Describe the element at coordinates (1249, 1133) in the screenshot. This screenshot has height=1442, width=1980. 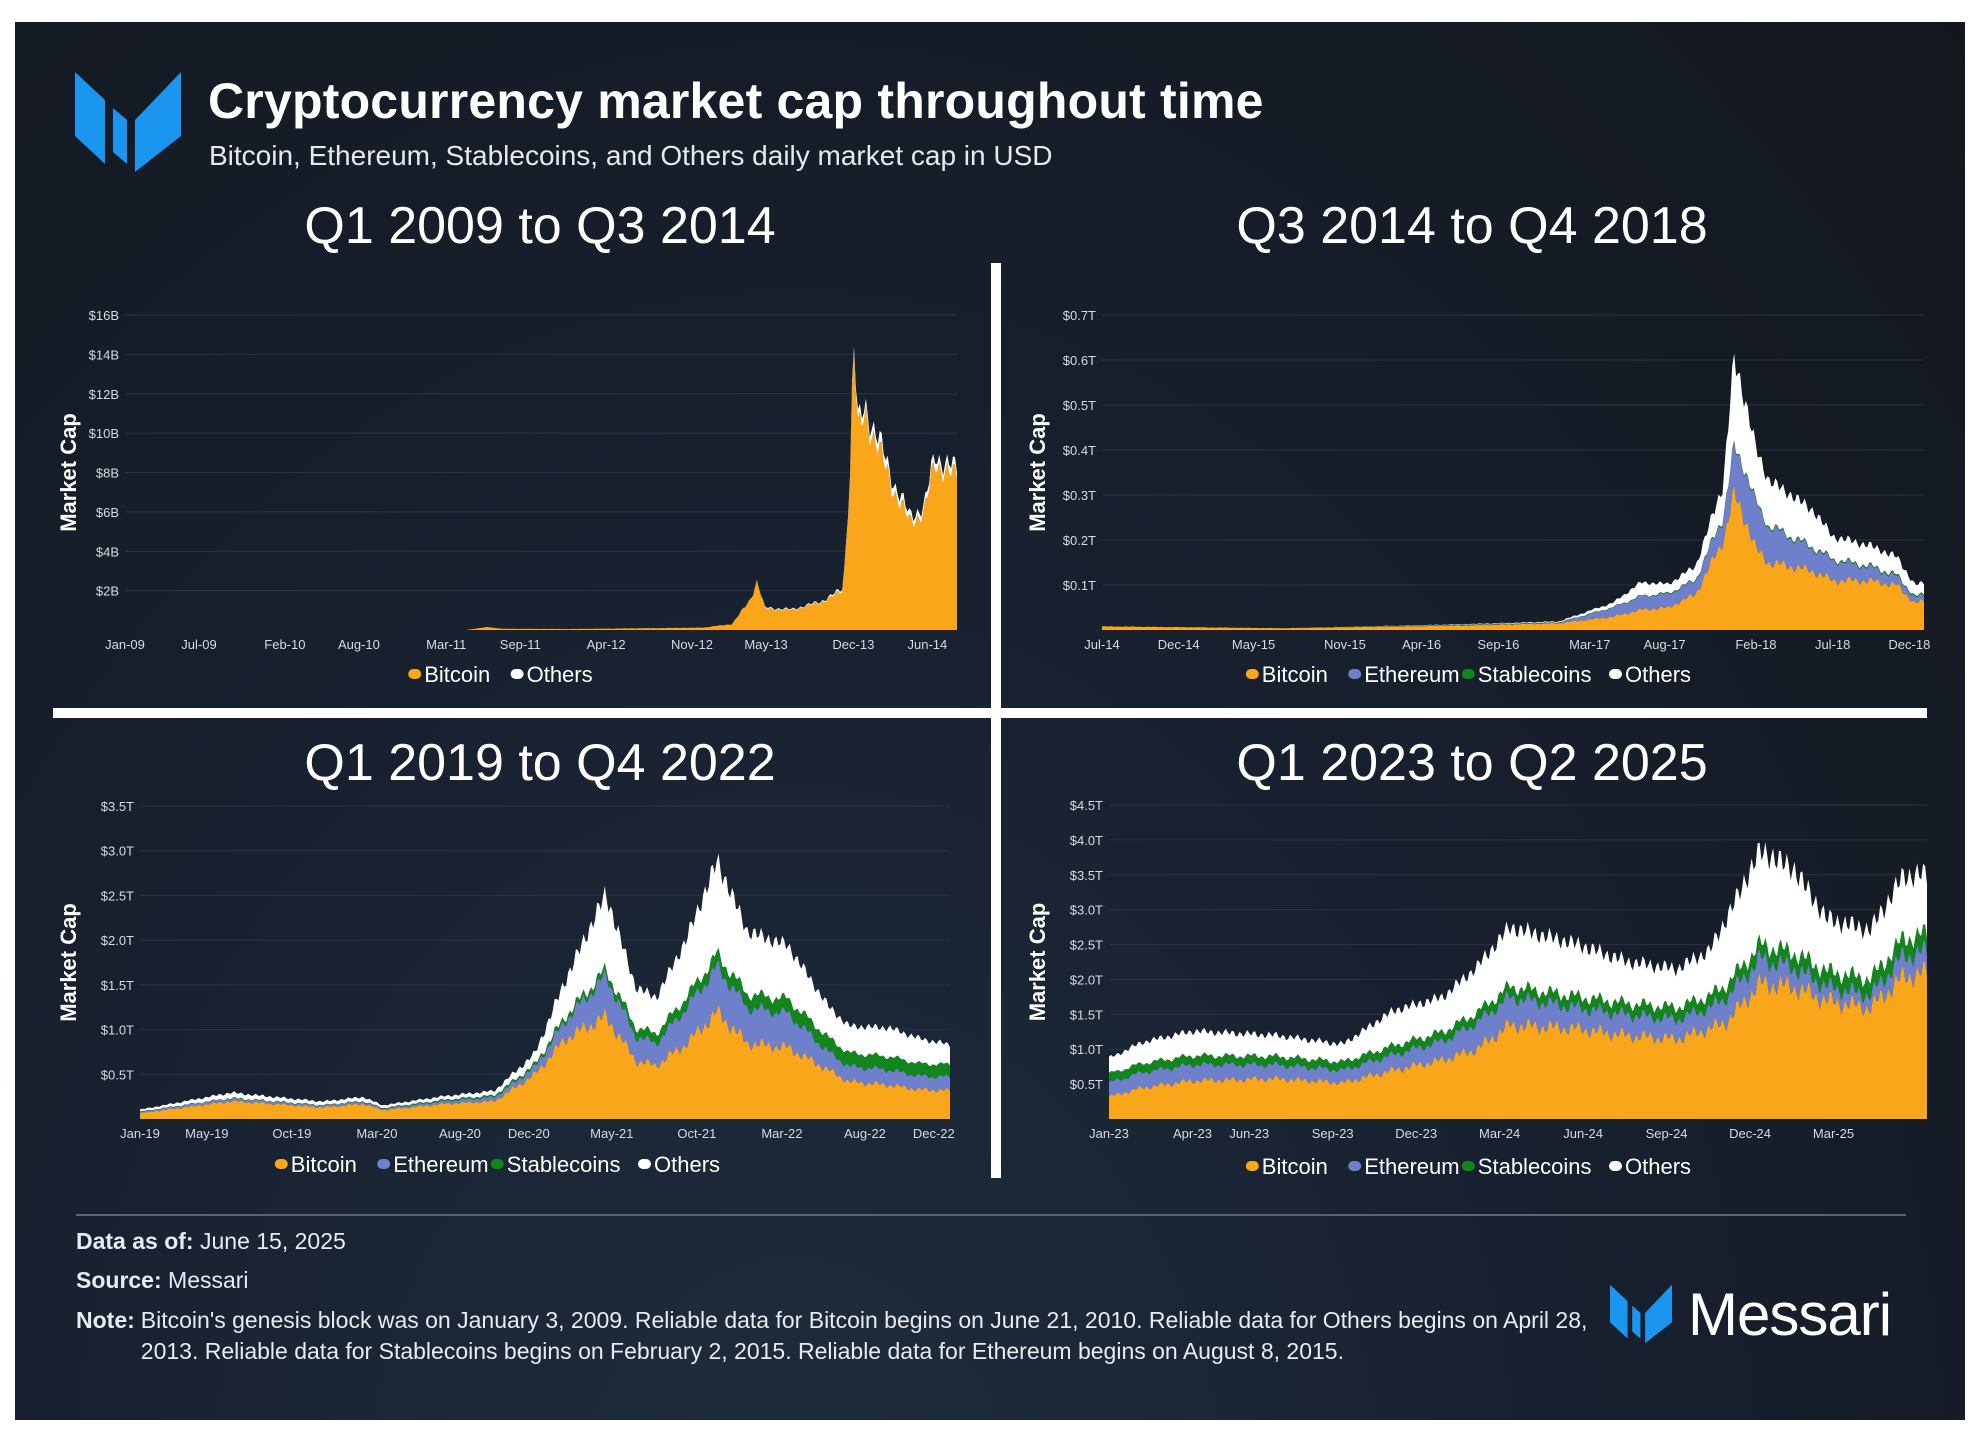
I see `x-tick-label: Jun-23` at that location.